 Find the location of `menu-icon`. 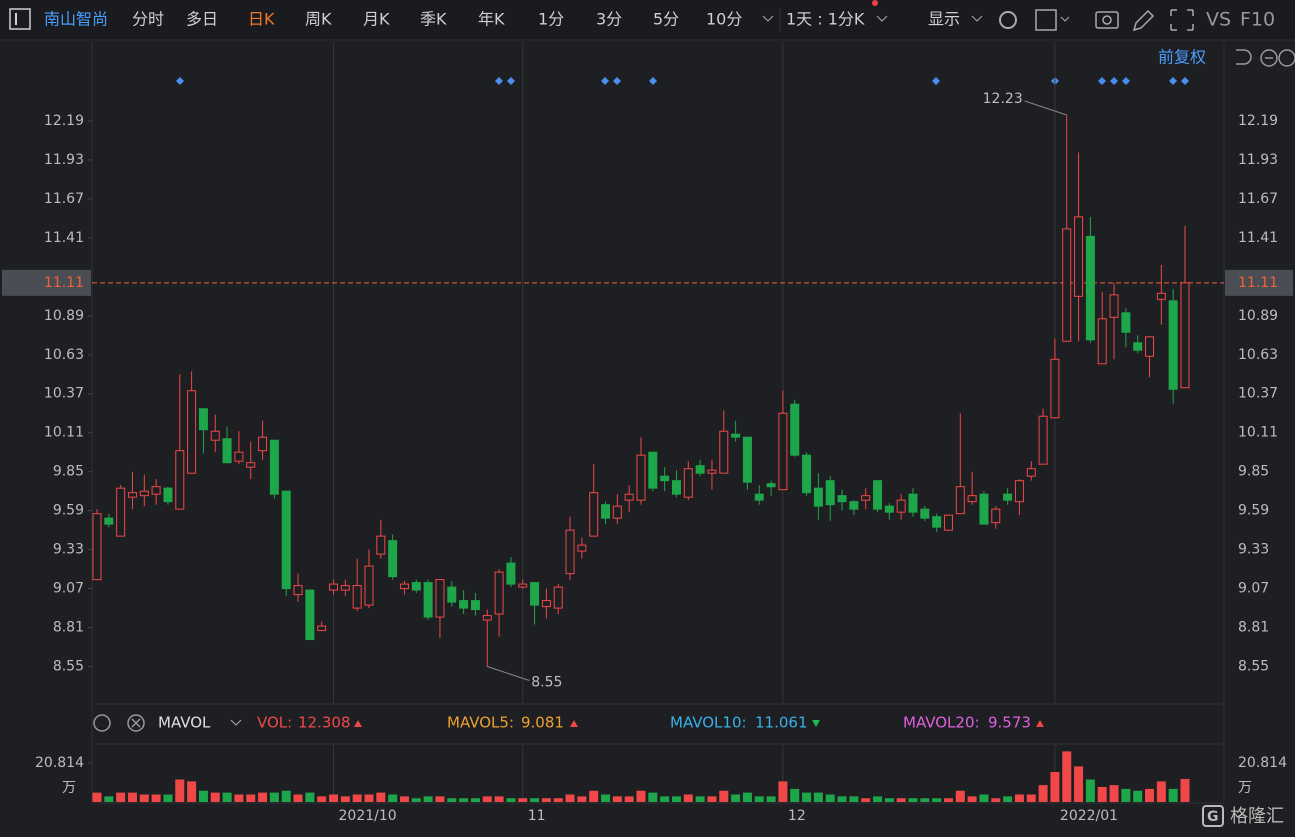

menu-icon is located at coordinates (20, 19).